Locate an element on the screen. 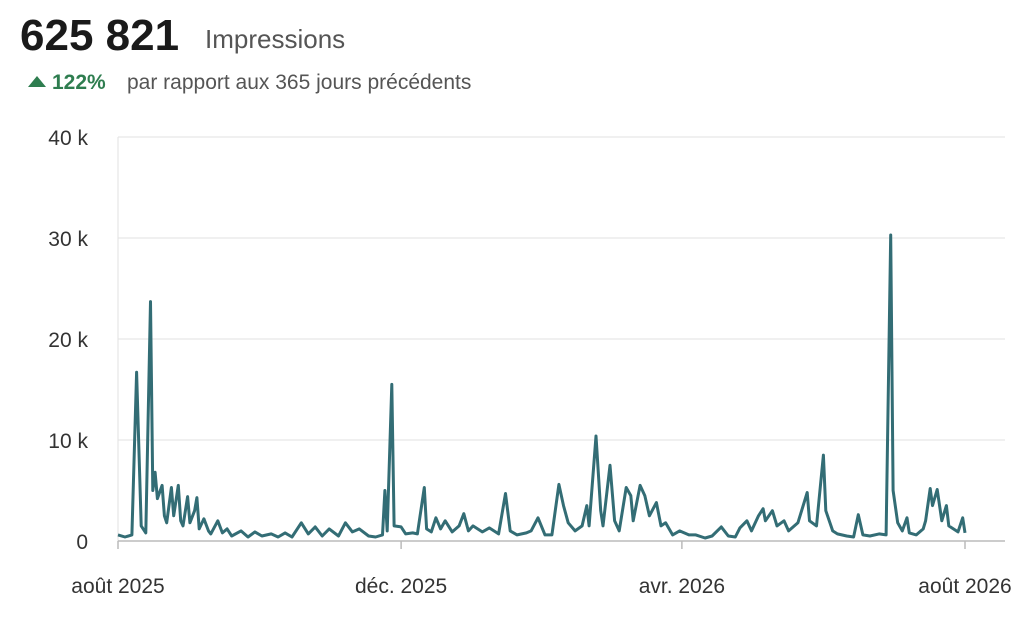 Image resolution: width=1030 pixels, height=625 pixels. metric-label: Impressions is located at coordinates (275, 39).